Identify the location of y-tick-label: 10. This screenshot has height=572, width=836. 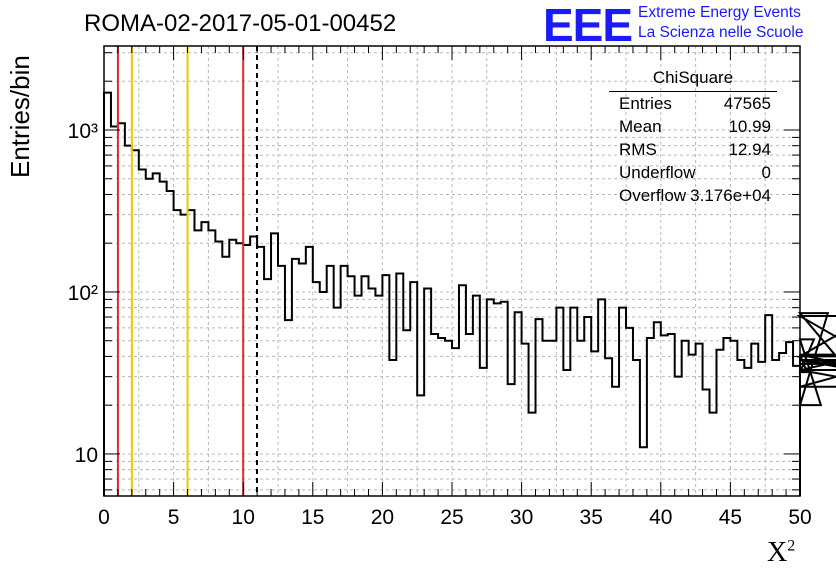
(86, 455).